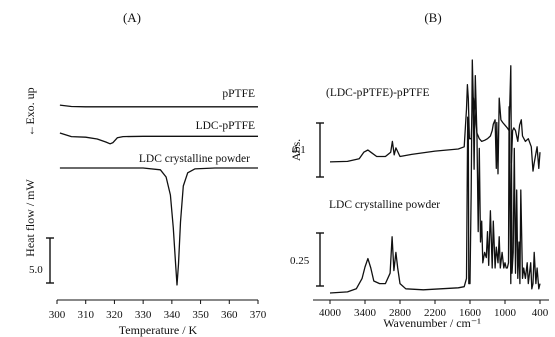 Image resolution: width=555 pixels, height=337 pixels. I want to click on panel-a-scale-bar: 5.0, so click(41, 260).